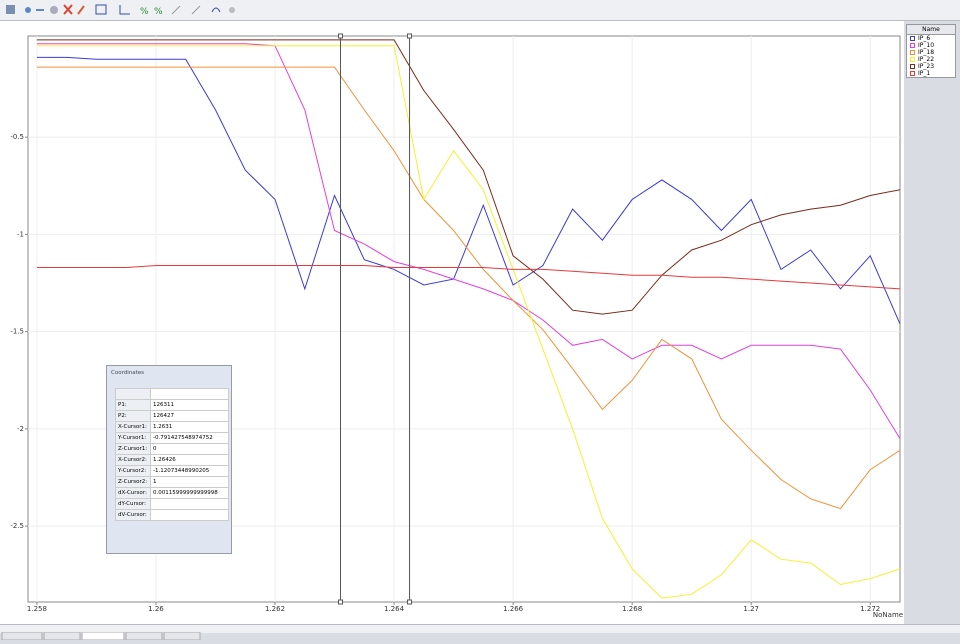  I want to click on legend-entry: IP_18, so click(931, 52).